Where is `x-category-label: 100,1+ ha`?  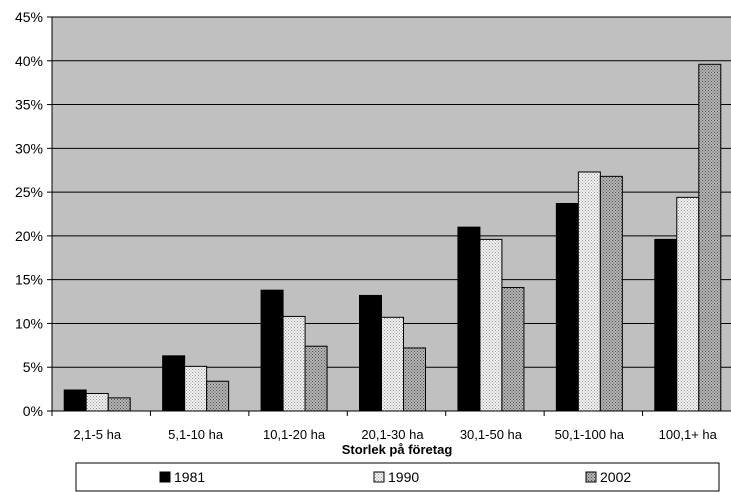
x-category-label: 100,1+ ha is located at coordinates (688, 434).